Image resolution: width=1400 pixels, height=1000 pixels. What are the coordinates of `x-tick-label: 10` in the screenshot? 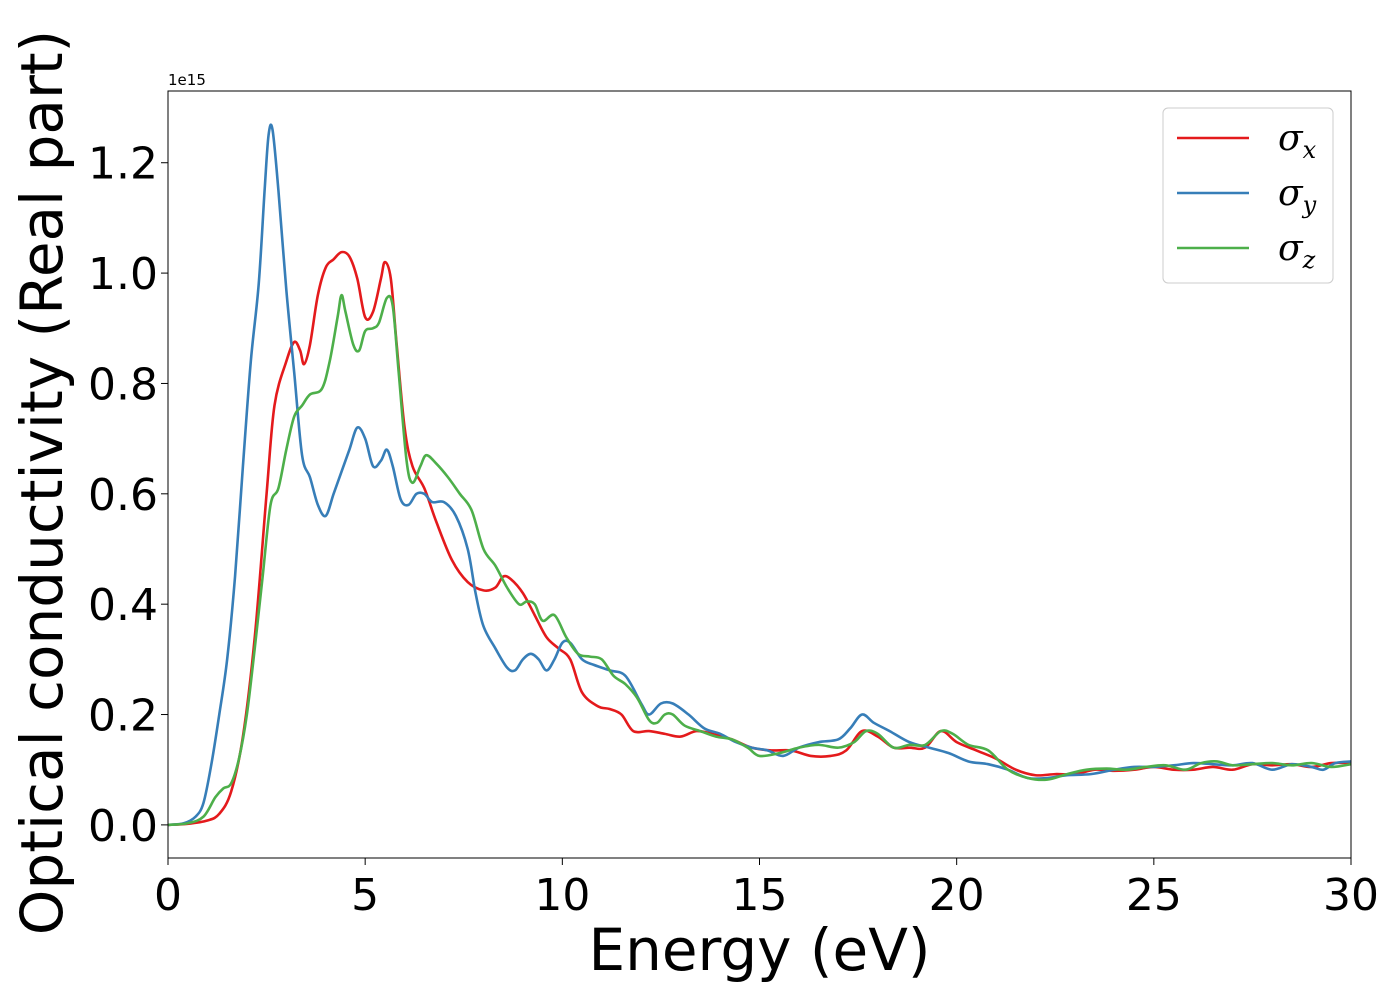 It's located at (562, 895).